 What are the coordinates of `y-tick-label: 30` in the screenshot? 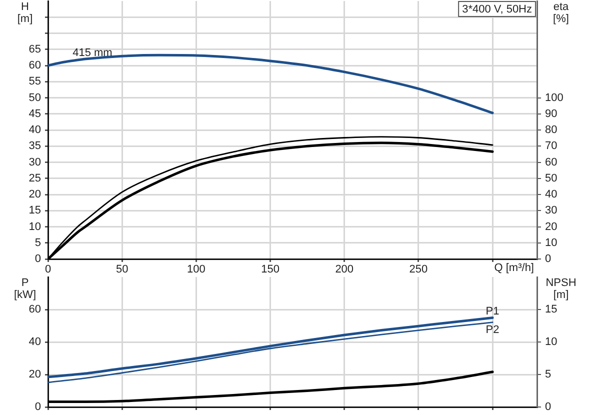 It's located at (34, 162).